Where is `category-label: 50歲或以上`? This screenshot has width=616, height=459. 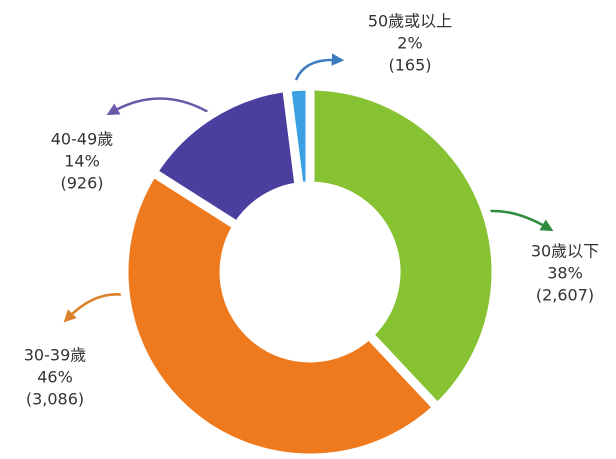
category-label: 50歲或以上 is located at coordinates (410, 21).